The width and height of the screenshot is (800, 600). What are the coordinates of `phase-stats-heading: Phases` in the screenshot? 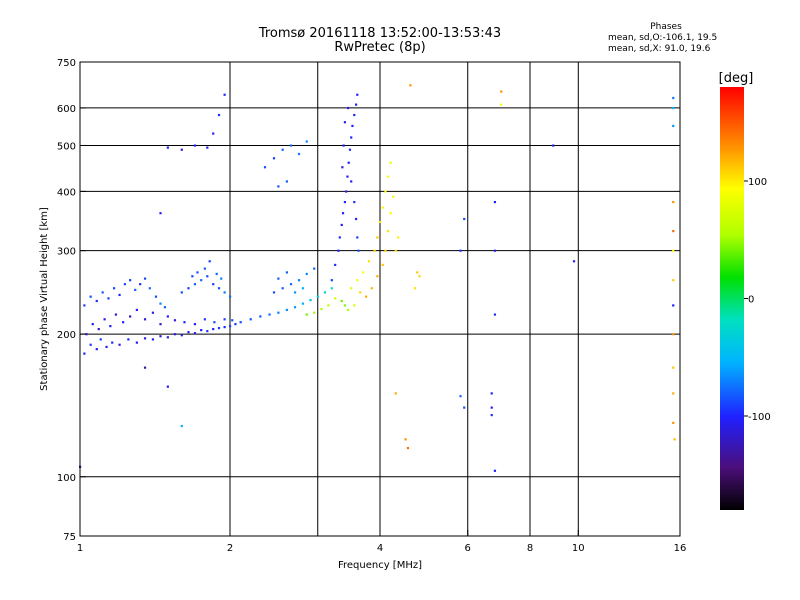 It's located at (666, 27).